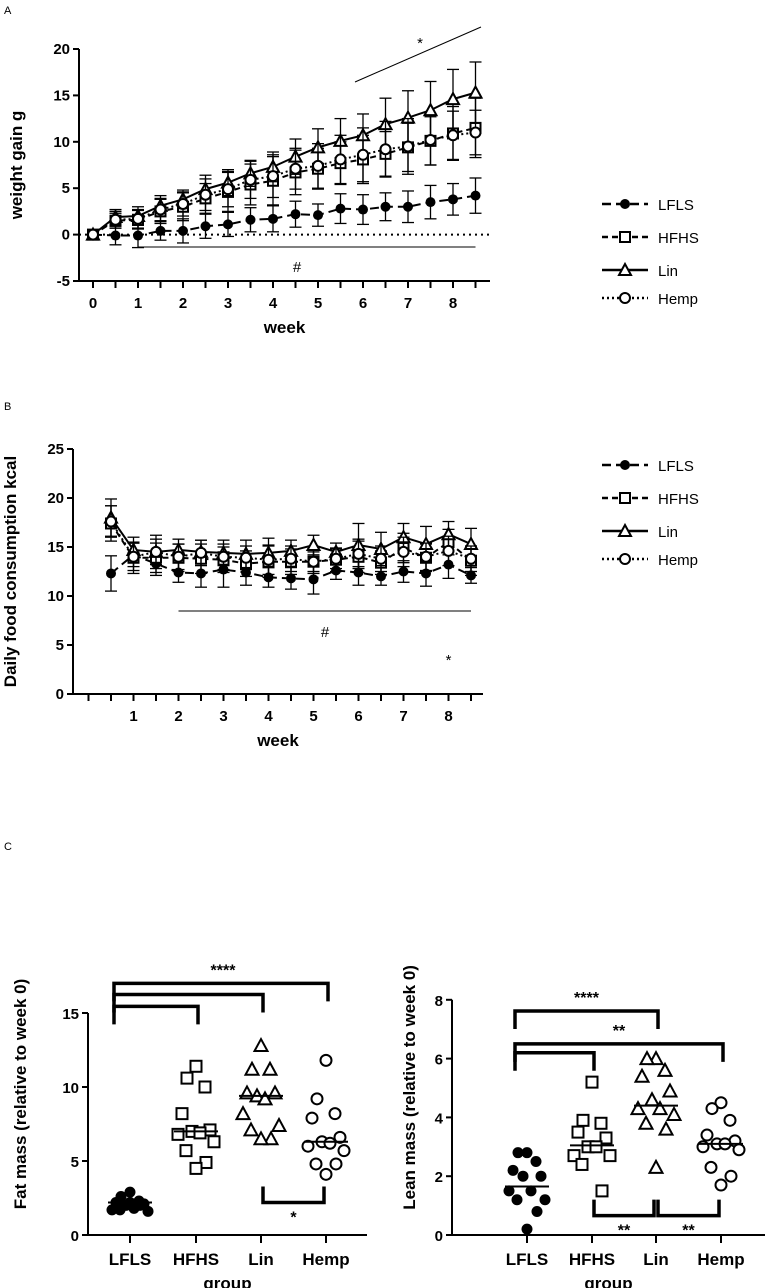 This screenshot has height=1288, width=767. Describe the element at coordinates (313, 716) in the screenshot. I see `x-tick-label: 5` at that location.